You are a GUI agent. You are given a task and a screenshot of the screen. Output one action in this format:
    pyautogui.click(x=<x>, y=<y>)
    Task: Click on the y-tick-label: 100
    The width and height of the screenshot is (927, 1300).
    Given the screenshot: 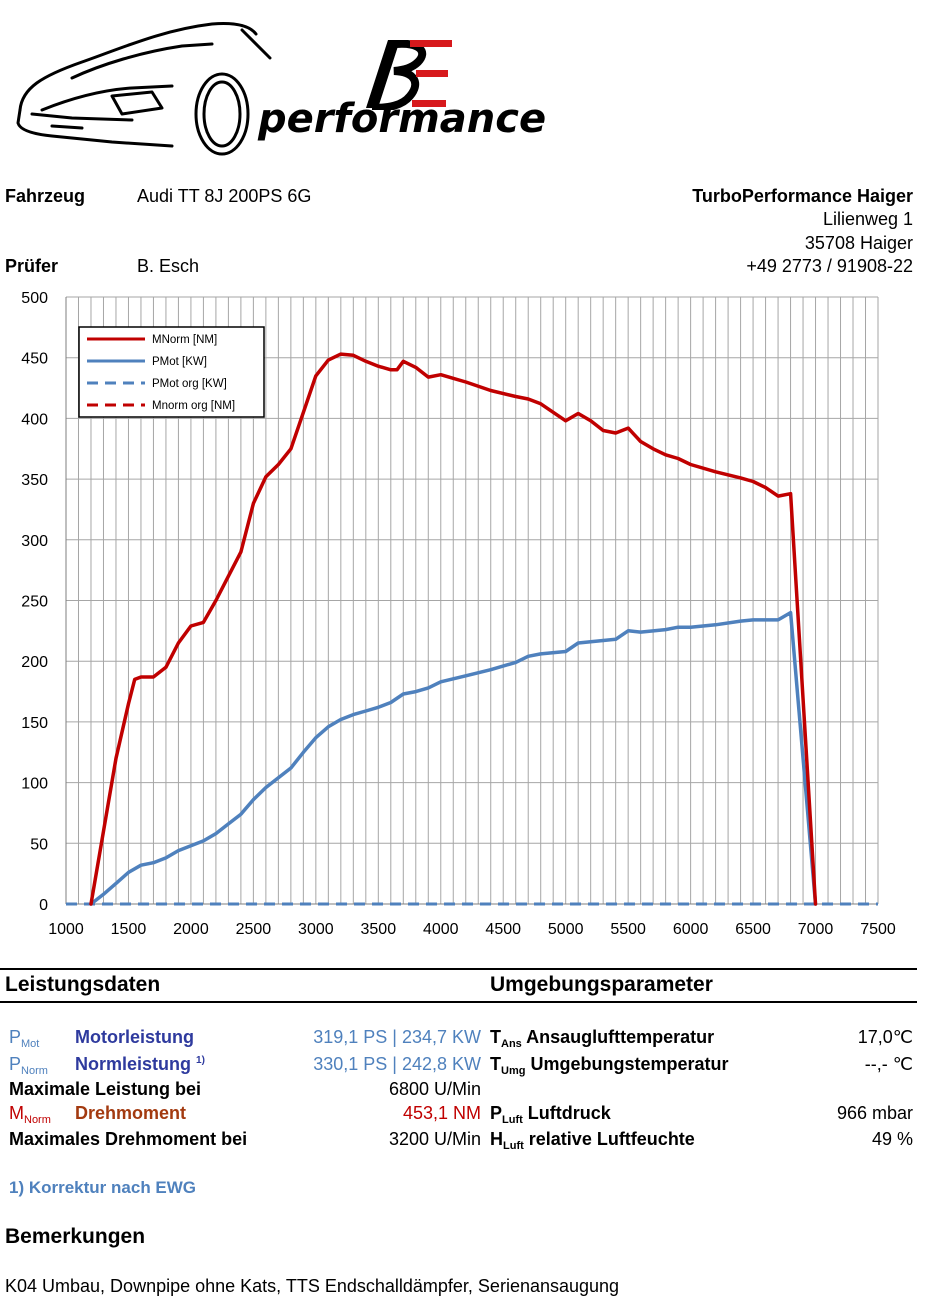 What is the action you would take?
    pyautogui.click(x=34, y=784)
    